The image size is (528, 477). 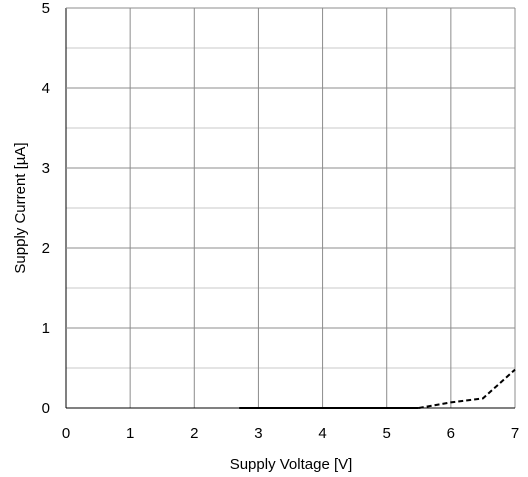 What do you see at coordinates (46, 408) in the screenshot?
I see `y-tick-label: 0` at bounding box center [46, 408].